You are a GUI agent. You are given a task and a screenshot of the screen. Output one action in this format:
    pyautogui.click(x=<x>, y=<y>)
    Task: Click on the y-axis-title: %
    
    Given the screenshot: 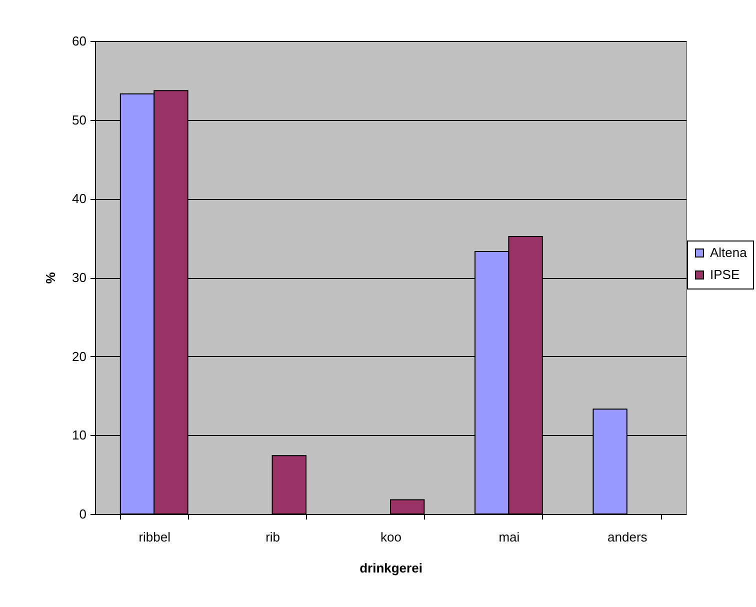 What is the action you would take?
    pyautogui.click(x=50, y=278)
    